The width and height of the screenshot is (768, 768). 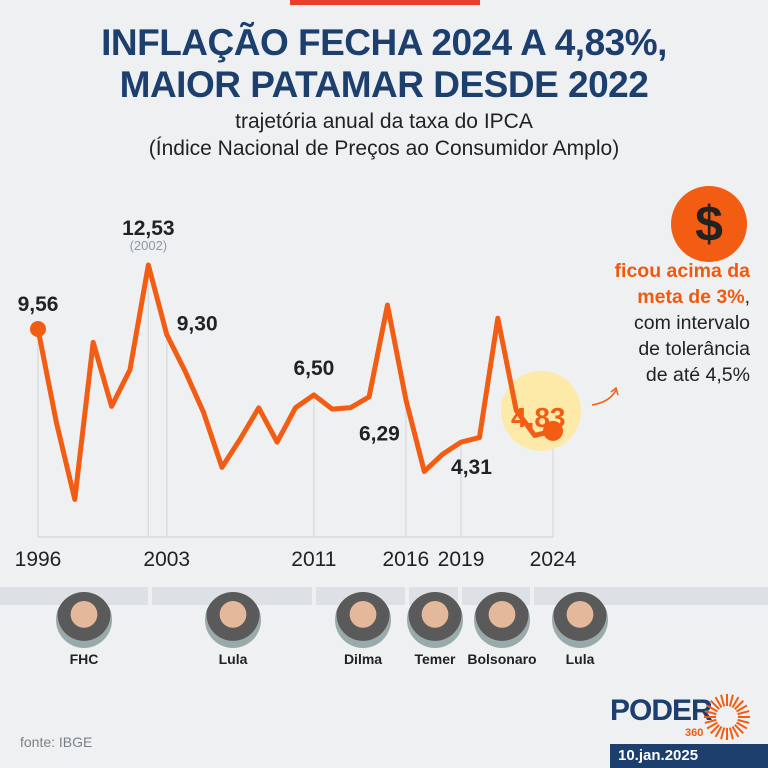 What do you see at coordinates (384, 84) in the screenshot?
I see `title-line-2: MAIOR PATAMAR DESDE 2022` at bounding box center [384, 84].